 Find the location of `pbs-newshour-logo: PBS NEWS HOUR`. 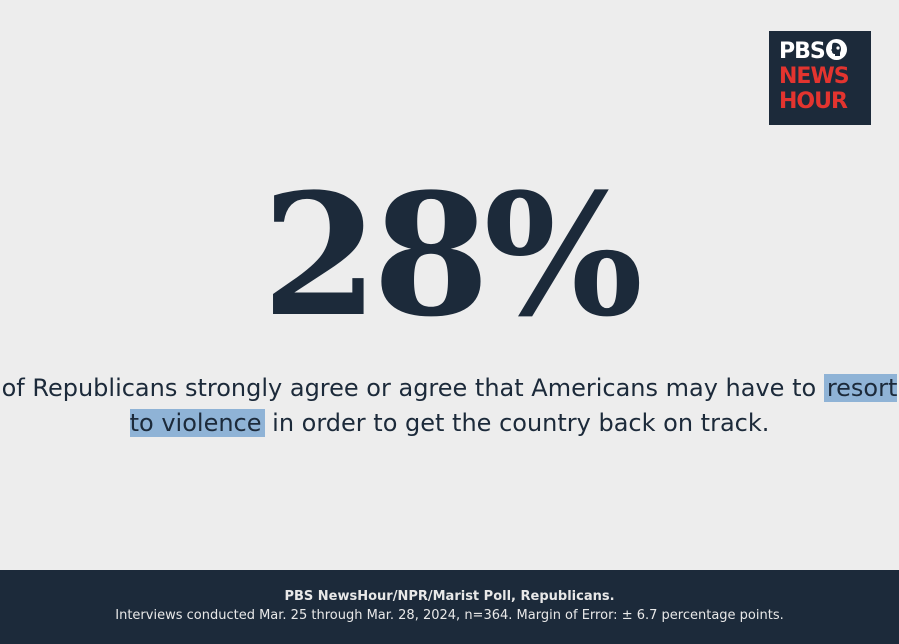

pbs-newshour-logo: PBS NEWS HOUR is located at coordinates (820, 78).